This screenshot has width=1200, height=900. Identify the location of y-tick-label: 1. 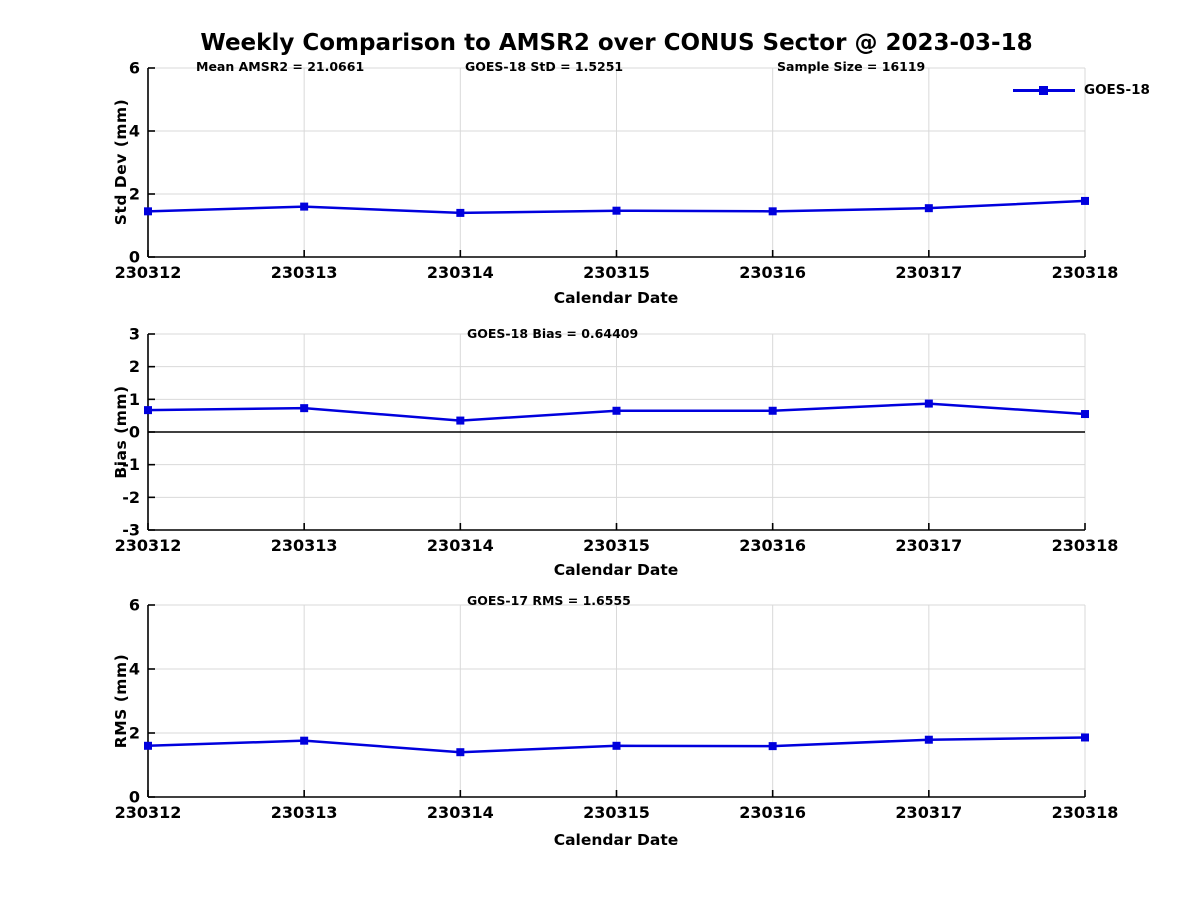
(134, 399).